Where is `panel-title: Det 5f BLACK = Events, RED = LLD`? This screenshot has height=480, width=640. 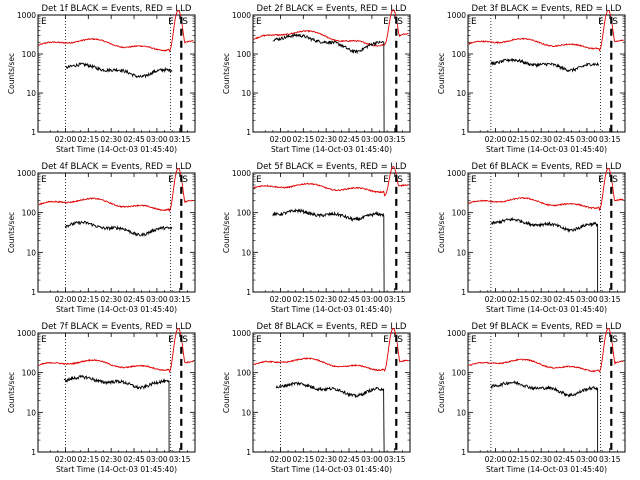 panel-title: Det 5f BLACK = Events, RED = LLD is located at coordinates (332, 167).